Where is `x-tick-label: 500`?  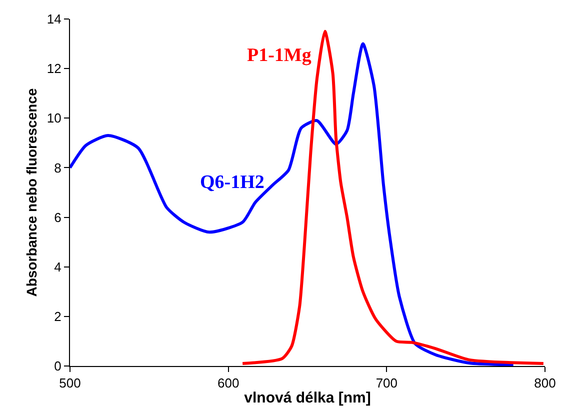 x-tick-label: 500 is located at coordinates (70, 383).